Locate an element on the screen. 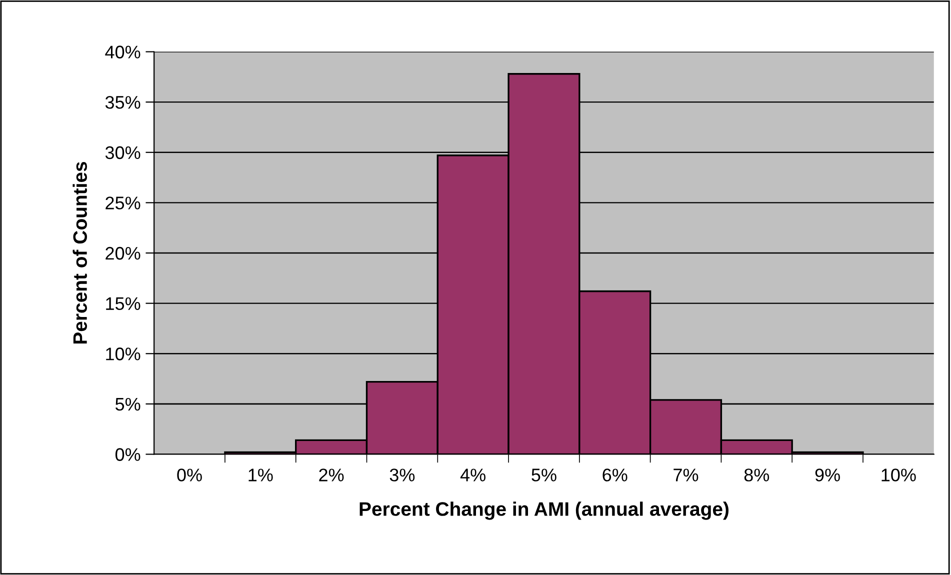 This screenshot has height=575, width=951. y-tick-label: 35% is located at coordinates (122, 102).